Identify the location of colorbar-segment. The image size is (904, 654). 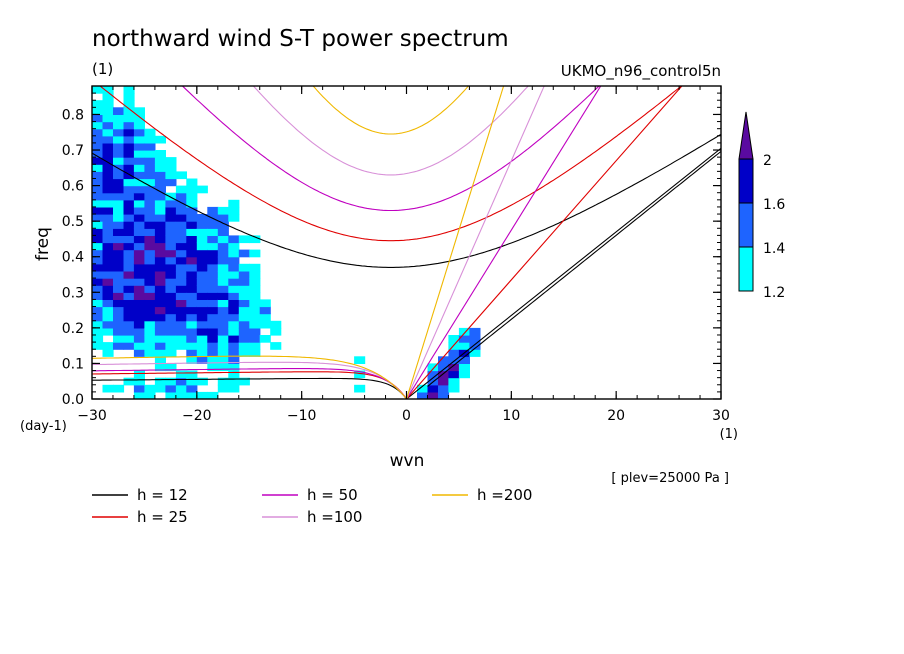
(746, 181).